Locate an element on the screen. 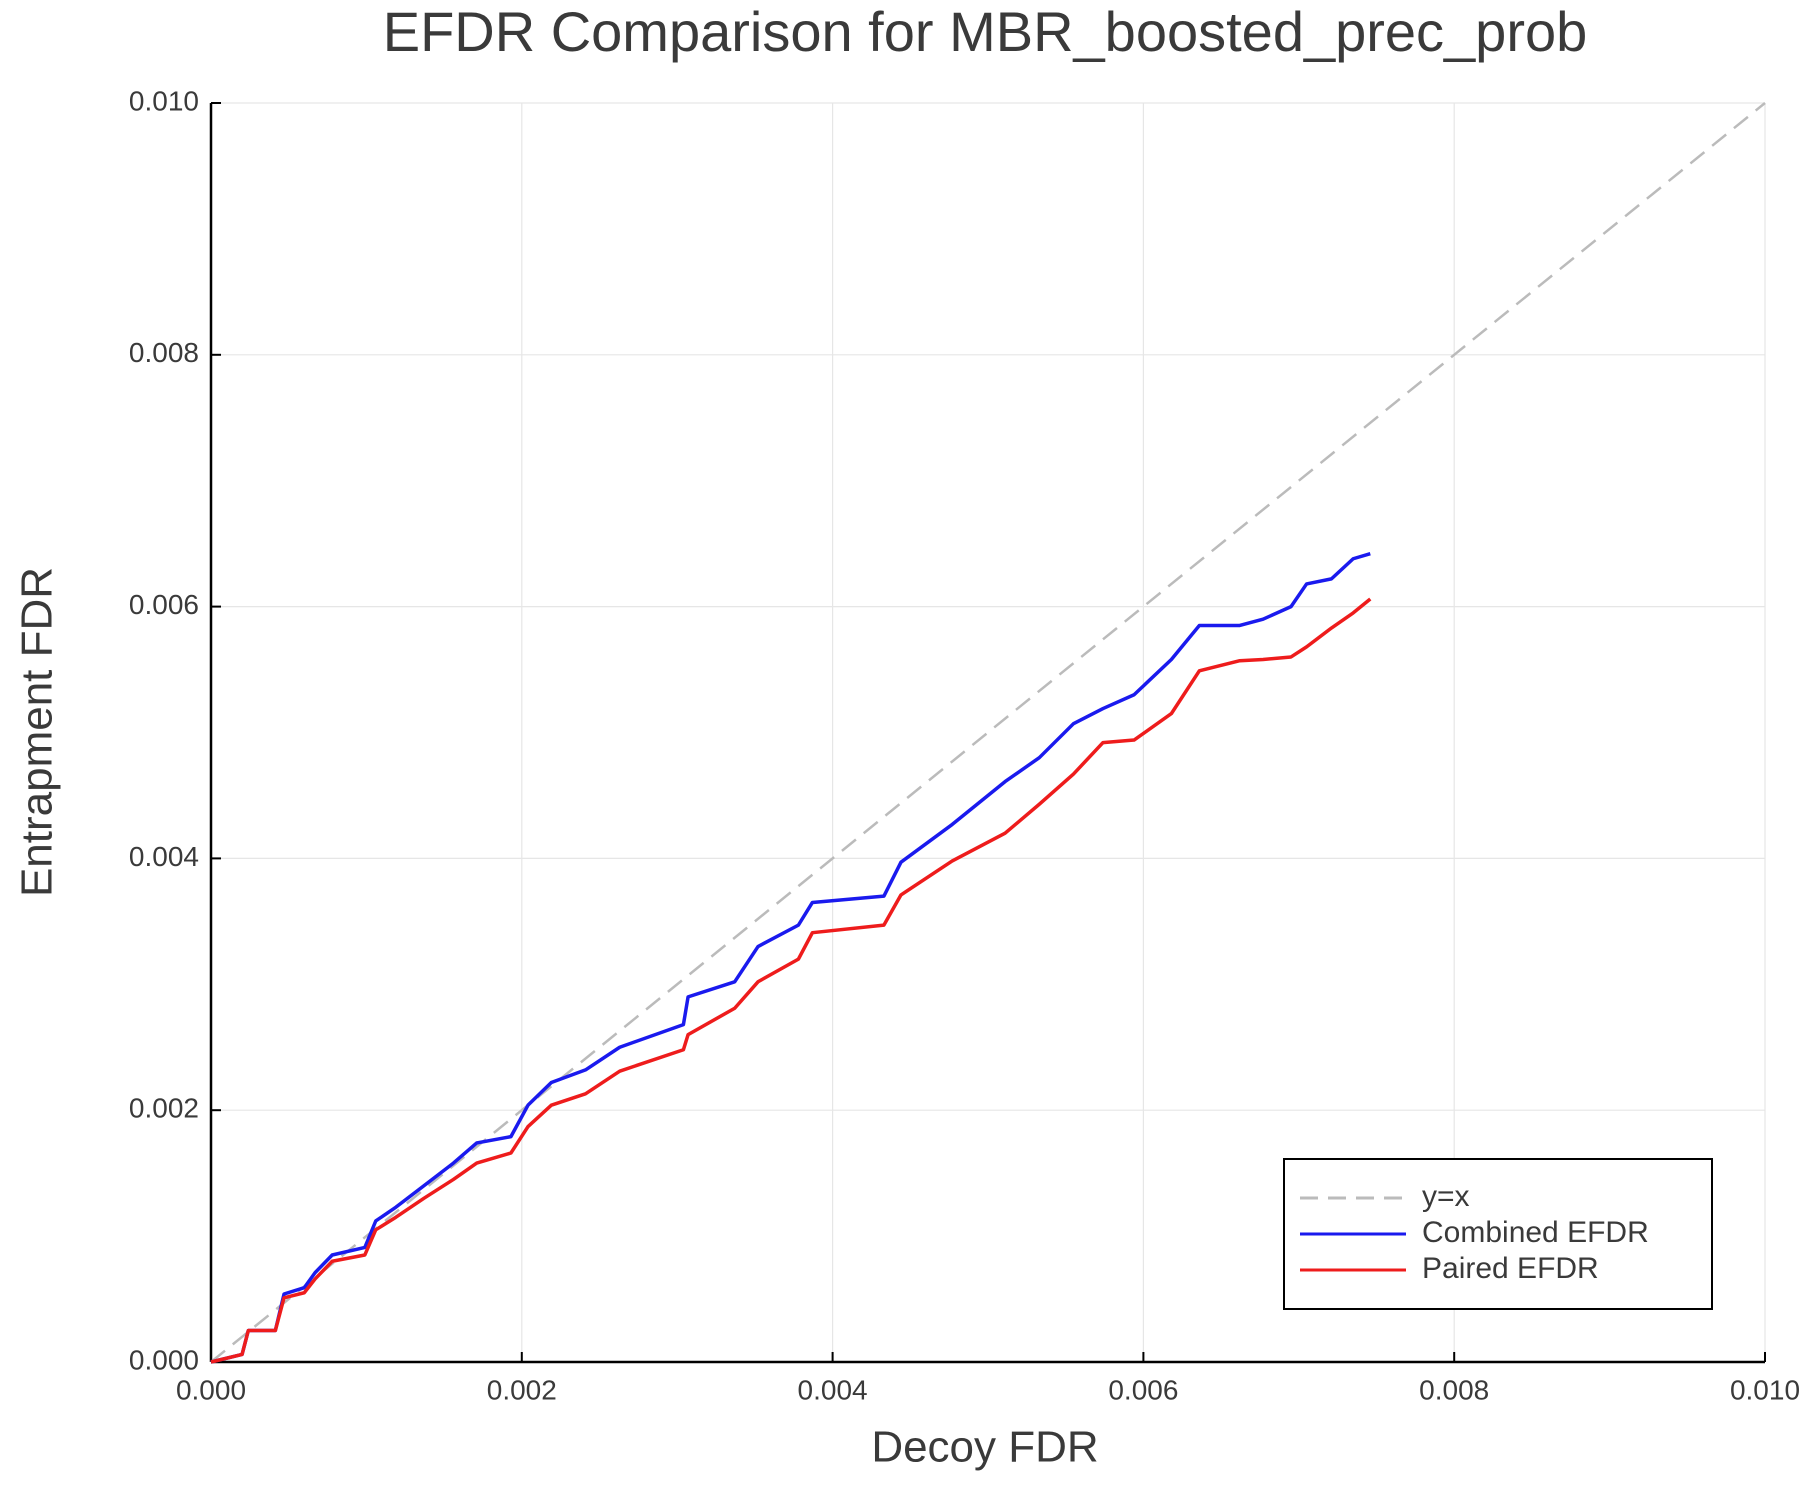  y-tick-label: 0.010 is located at coordinates (164, 100).